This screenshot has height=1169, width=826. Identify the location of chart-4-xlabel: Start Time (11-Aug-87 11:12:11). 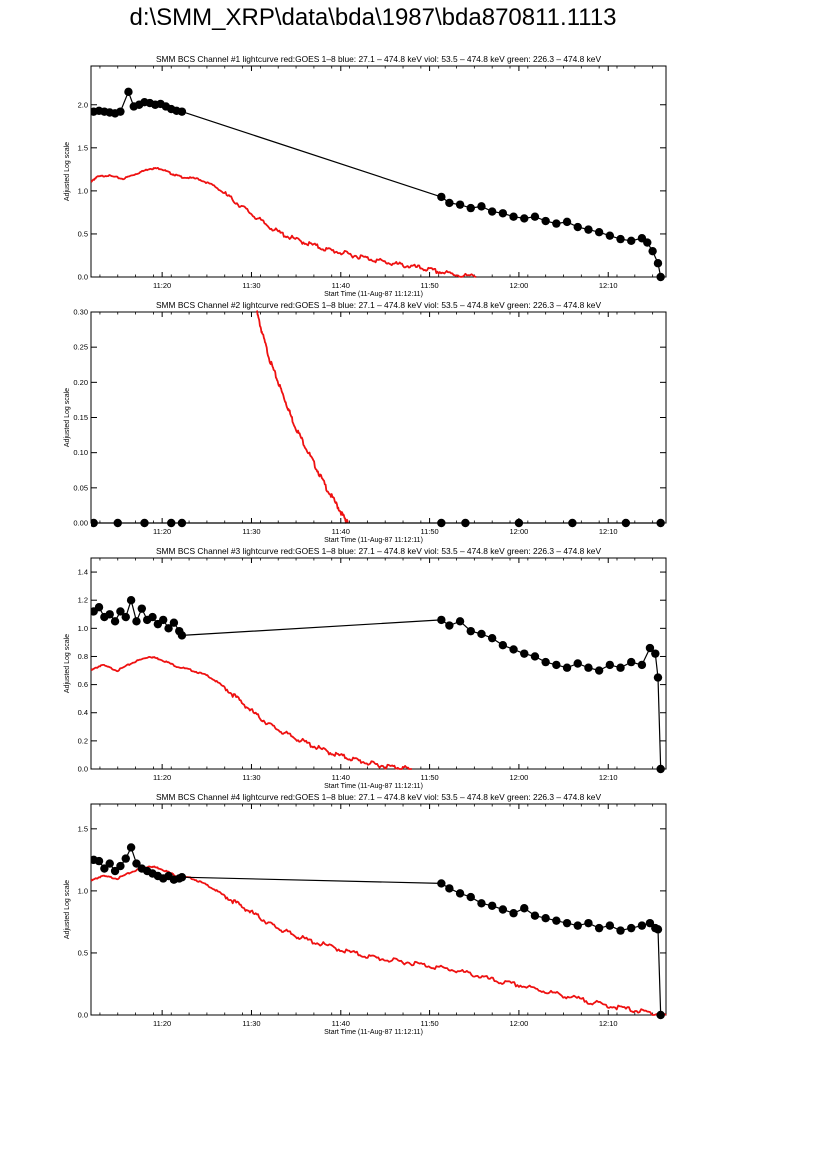
(373, 1032).